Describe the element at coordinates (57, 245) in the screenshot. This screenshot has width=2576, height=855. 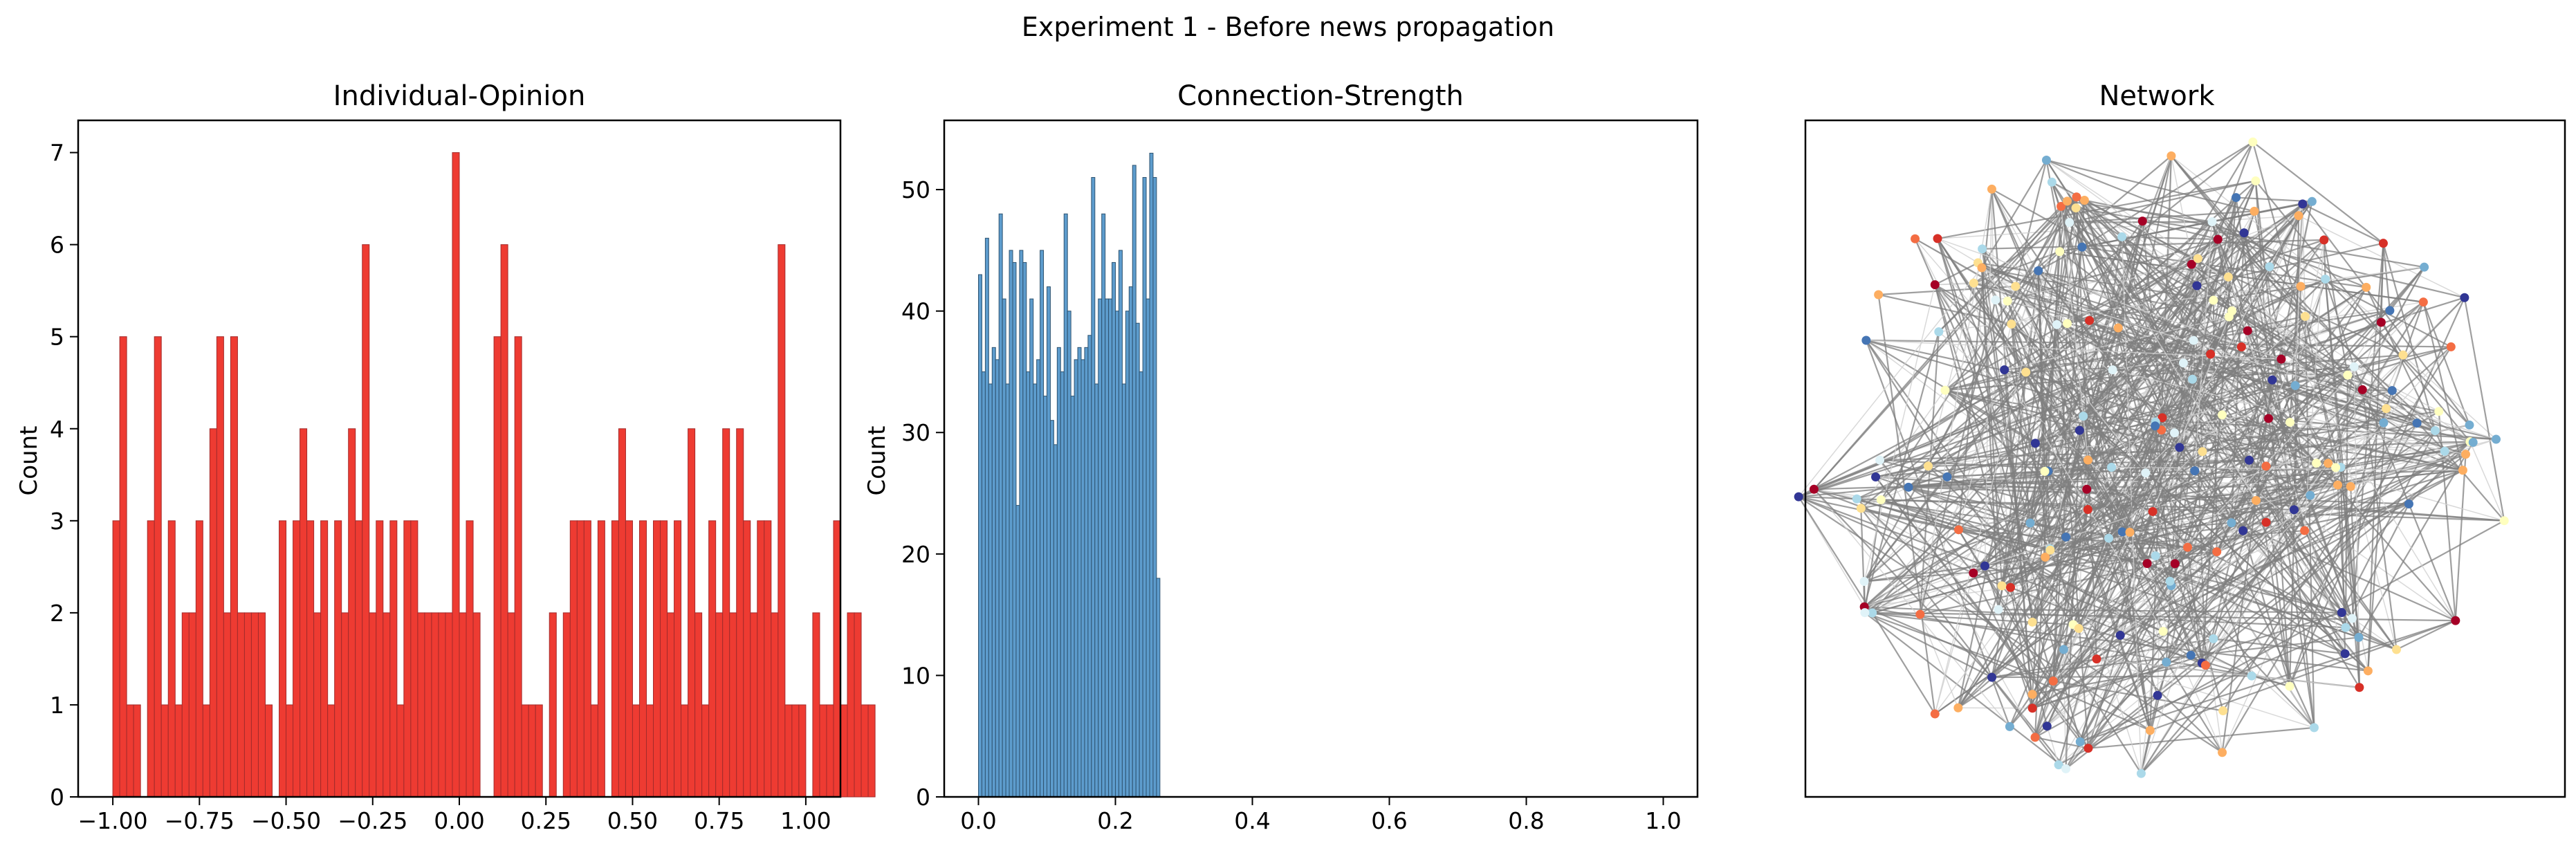
I see `y-tick-label: 6` at that location.